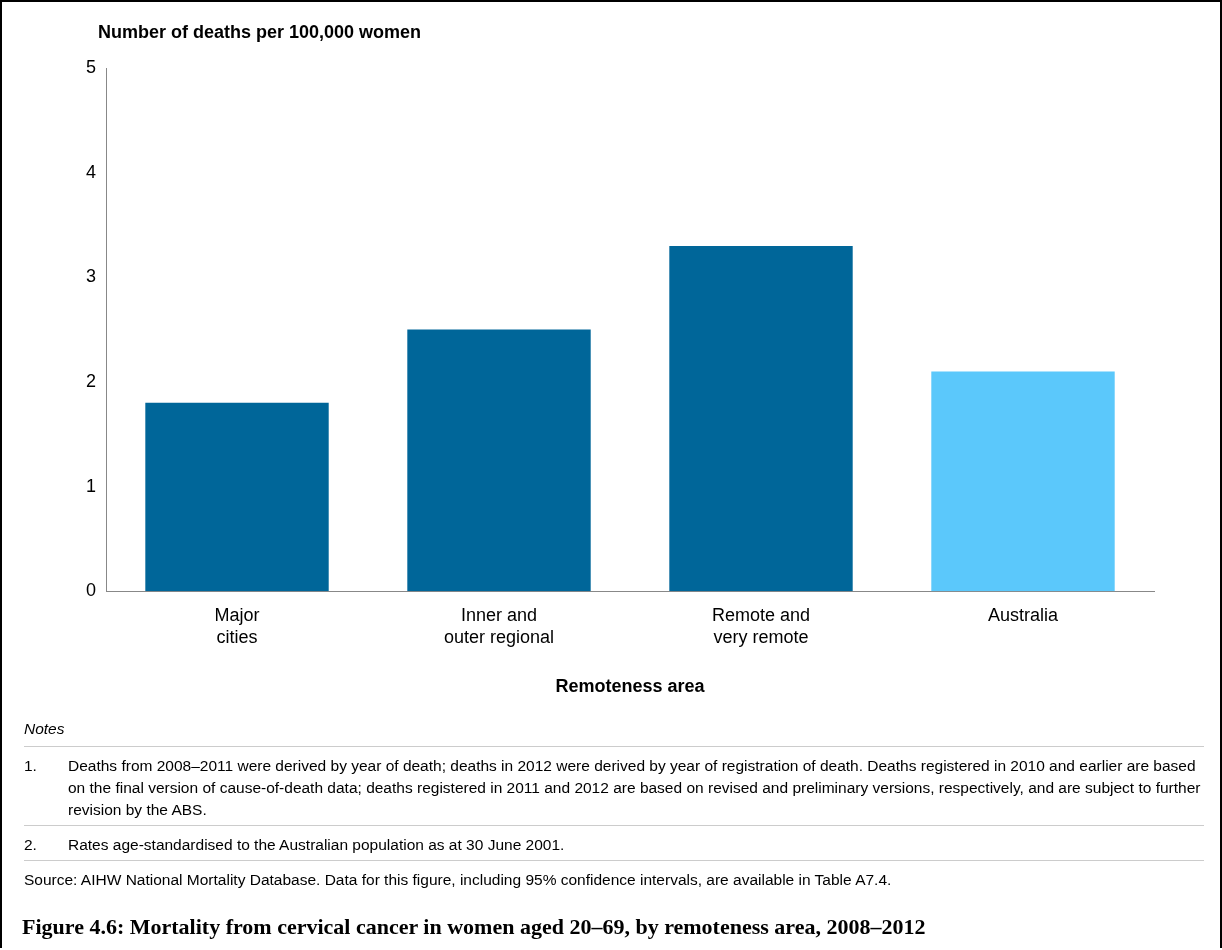 The image size is (1222, 950). What do you see at coordinates (499, 625) in the screenshot?
I see `x-tick-label: Inner and outer regional` at bounding box center [499, 625].